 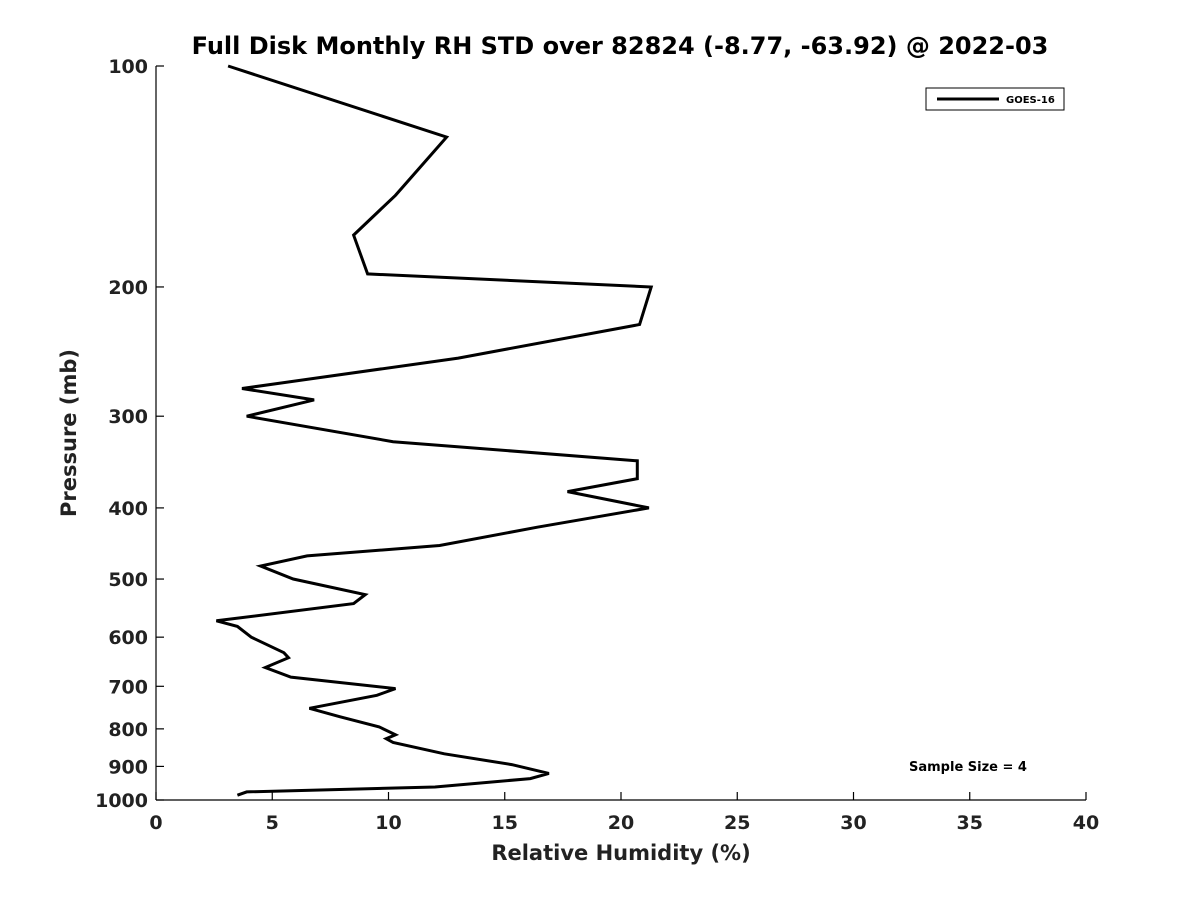 I want to click on y-tick-label: 200, so click(x=128, y=288).